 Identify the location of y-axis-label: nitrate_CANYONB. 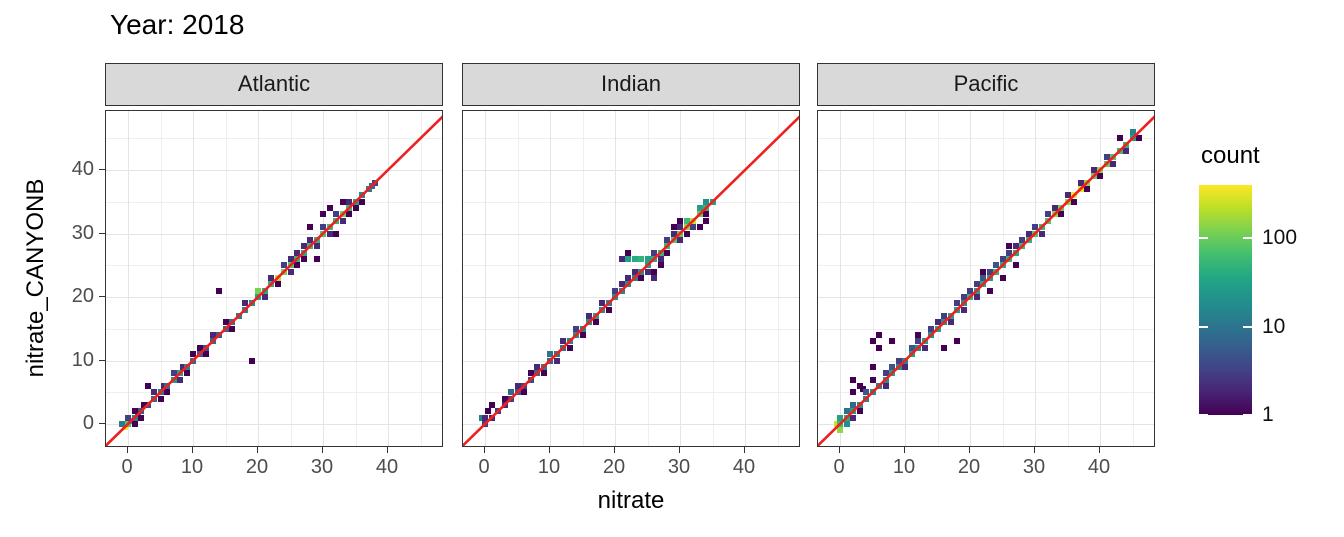
(35, 278).